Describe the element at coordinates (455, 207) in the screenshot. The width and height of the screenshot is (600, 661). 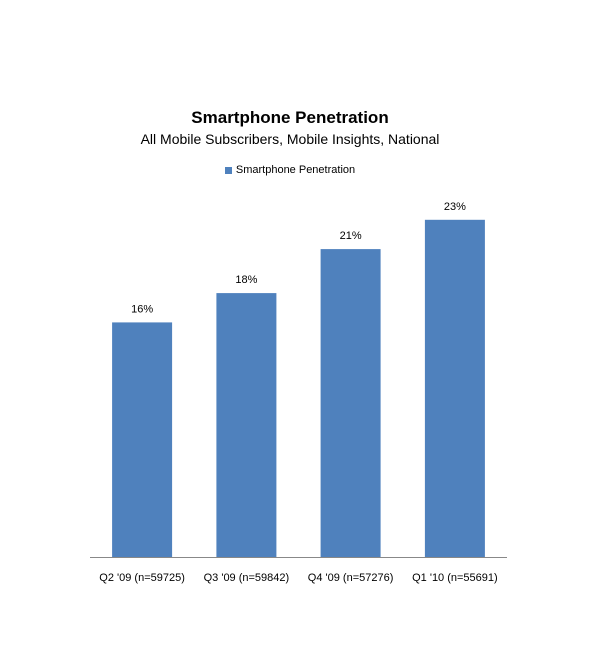
I see `bar-value-label-3: 23%` at that location.